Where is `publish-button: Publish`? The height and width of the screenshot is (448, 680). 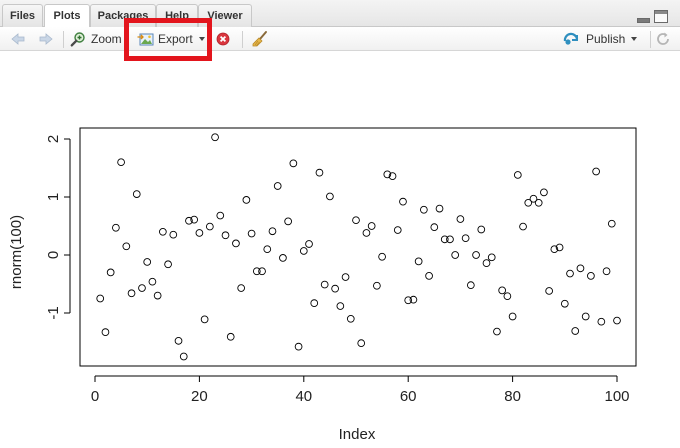
publish-button: Publish is located at coordinates (600, 39).